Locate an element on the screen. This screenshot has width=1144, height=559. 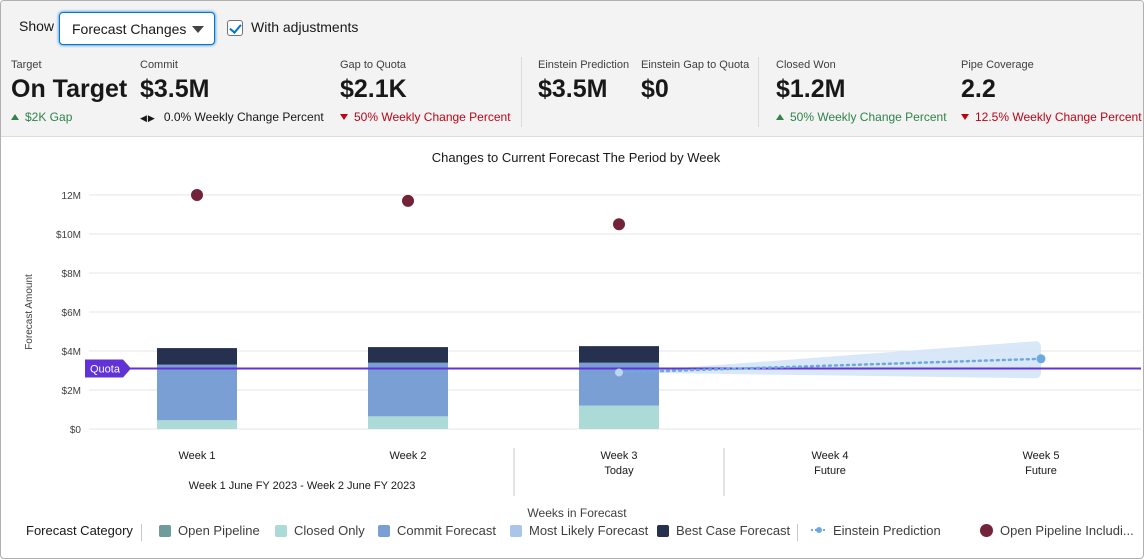
quota-label: Quota is located at coordinates (105, 370).